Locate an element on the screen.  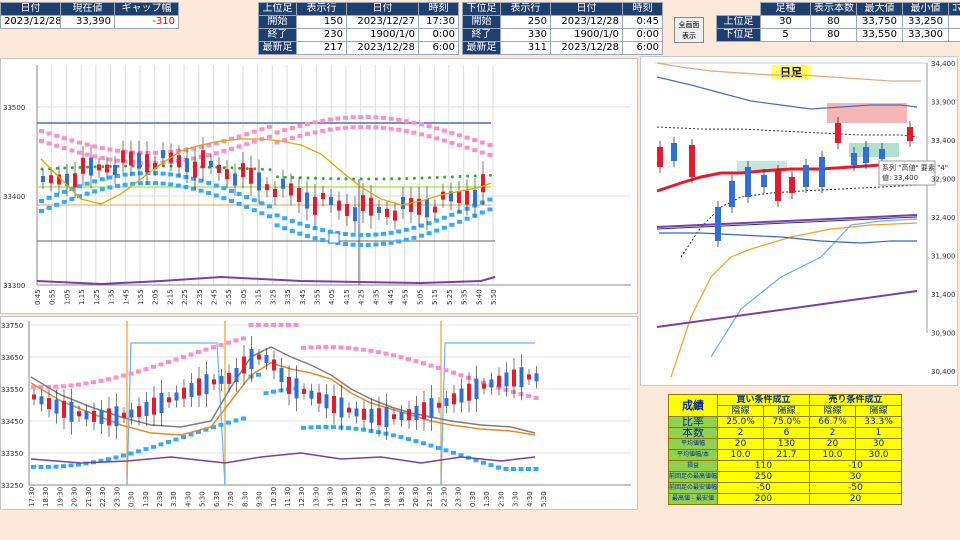
x-tick-label: 23:30 is located at coordinates (459, 497).